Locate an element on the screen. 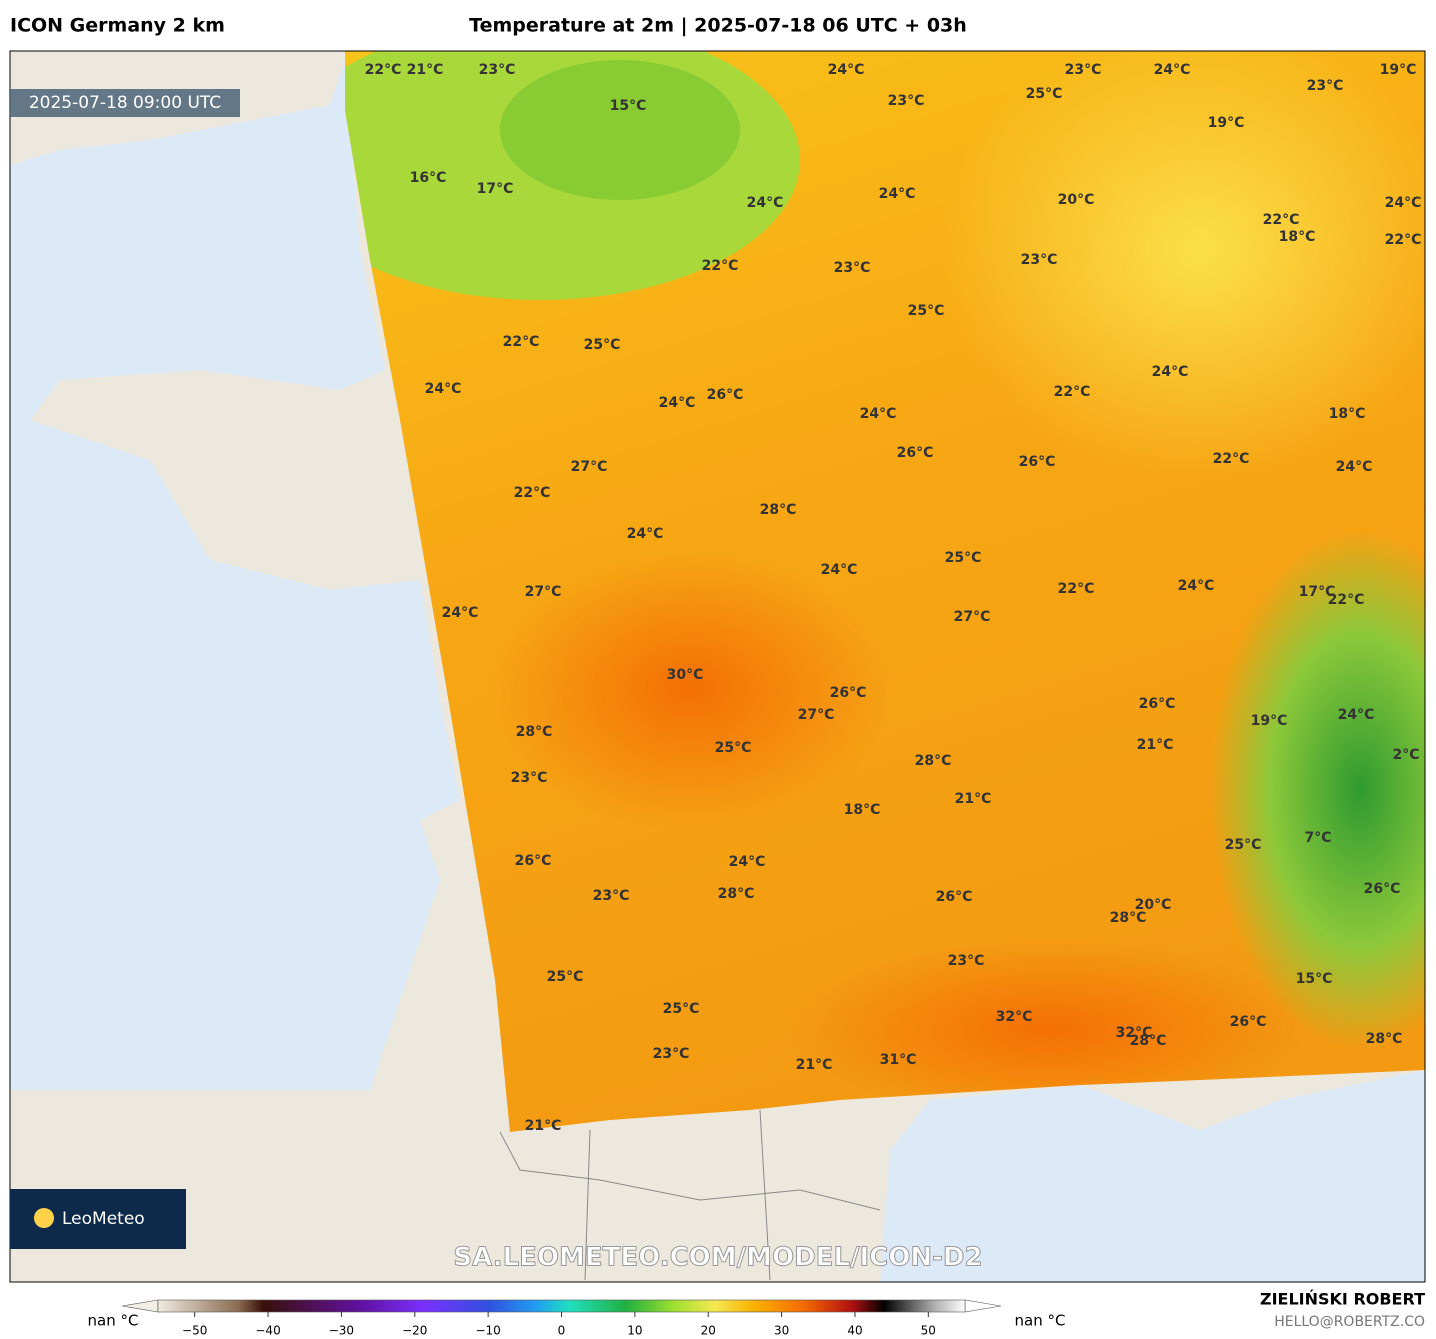 This screenshot has height=1339, width=1436. colorbar-under is located at coordinates (140, 1306).